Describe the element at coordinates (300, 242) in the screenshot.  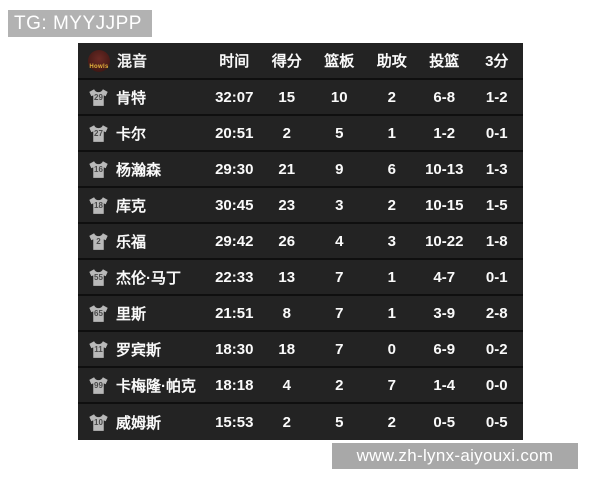
I see `player-row: 2 乐福 29:42 26 4 3 10-22 1-8` at that location.